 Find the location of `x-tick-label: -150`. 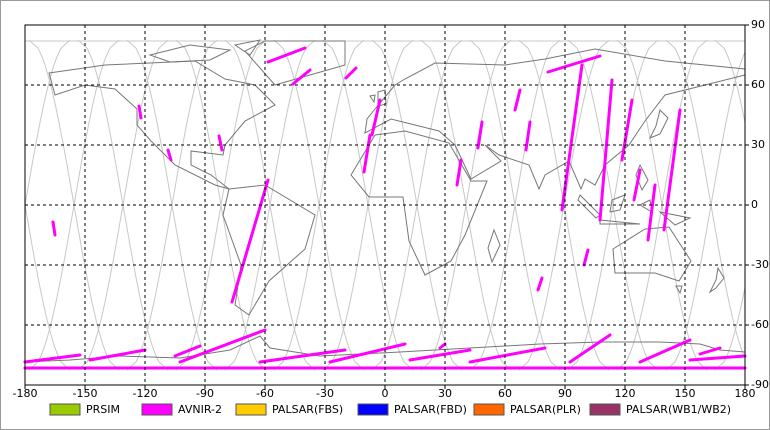

x-tick-label: -150 is located at coordinates (85, 393).